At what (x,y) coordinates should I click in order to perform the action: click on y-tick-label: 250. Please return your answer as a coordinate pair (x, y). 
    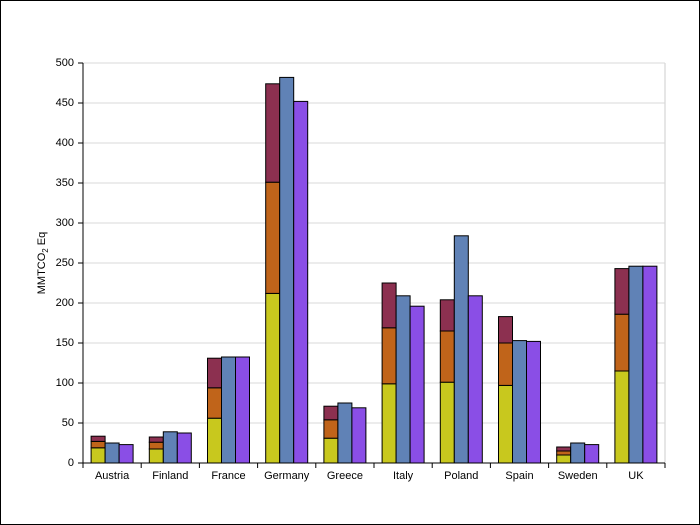
    Looking at the image, I should click on (65, 263).